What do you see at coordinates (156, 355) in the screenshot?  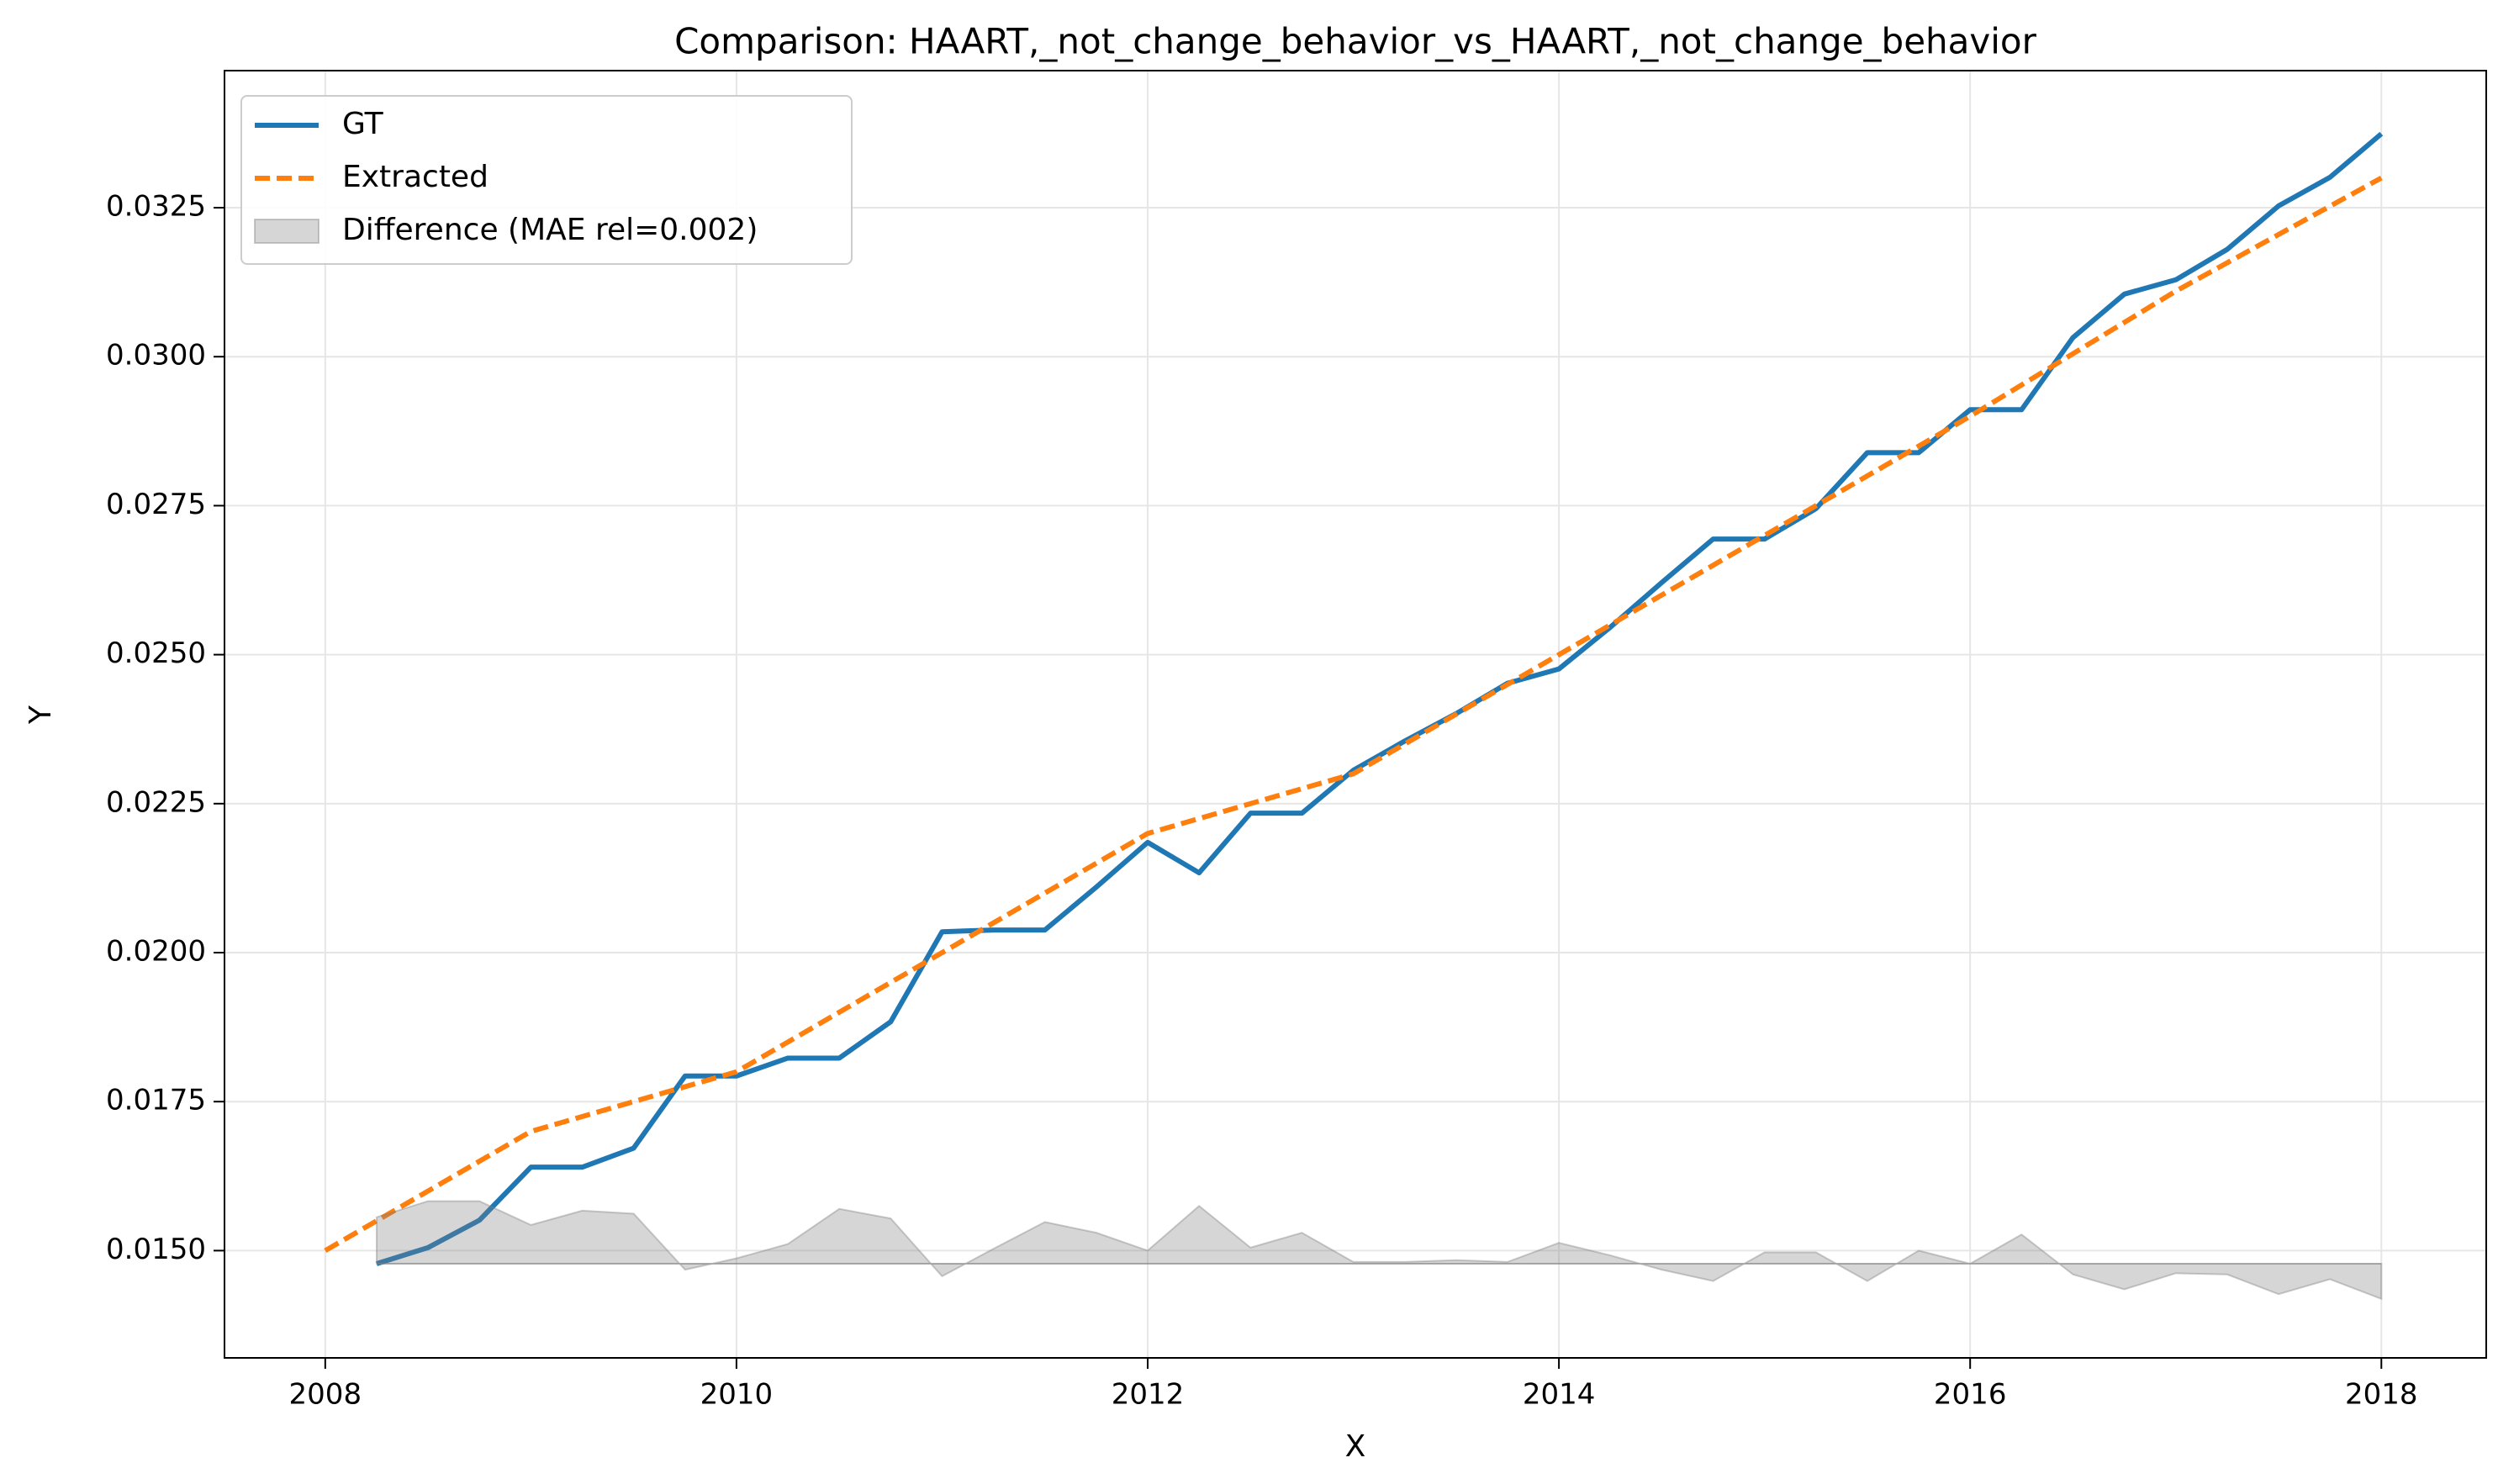 I see `y-tick-label: 0.0300` at bounding box center [156, 355].